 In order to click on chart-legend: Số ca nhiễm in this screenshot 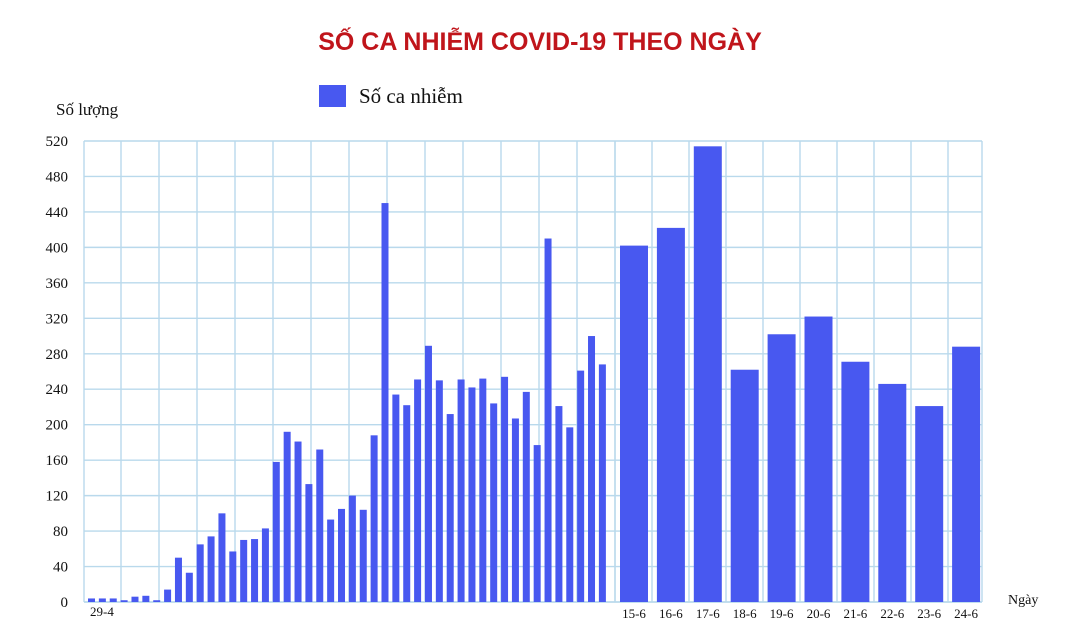, I will do `click(391, 96)`.